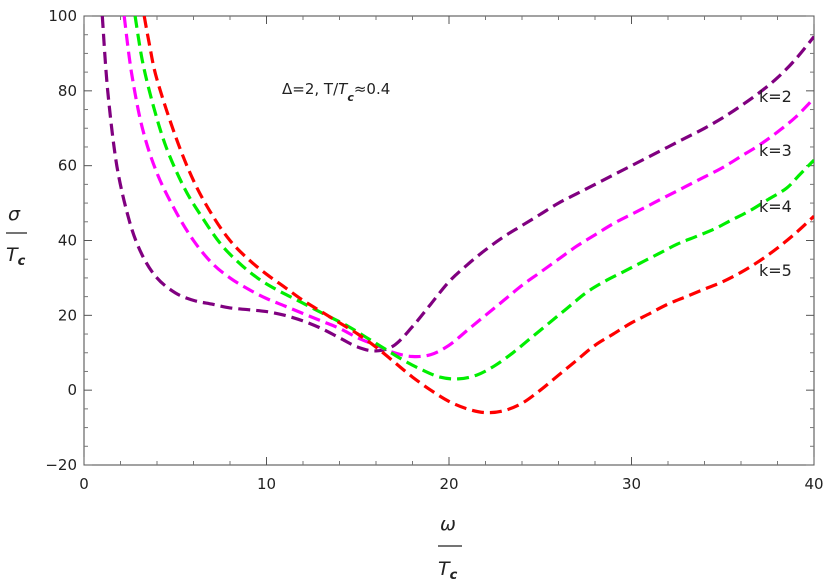 The width and height of the screenshot is (830, 585). I want to click on y-axis-label: σ Tc, so click(16, 236).